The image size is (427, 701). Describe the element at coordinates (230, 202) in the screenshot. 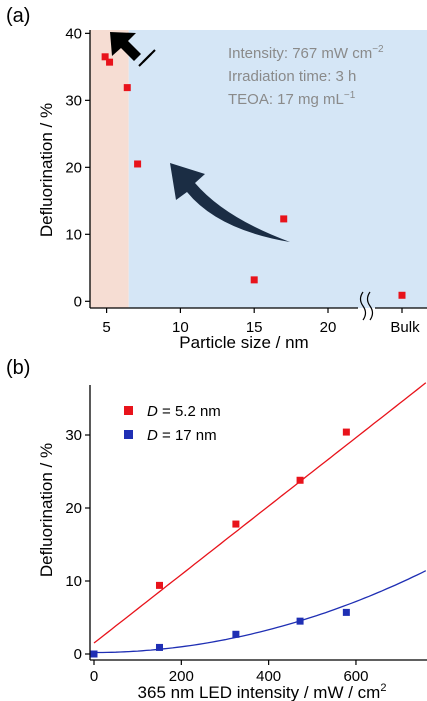

I see `curved-arrow-icon` at that location.